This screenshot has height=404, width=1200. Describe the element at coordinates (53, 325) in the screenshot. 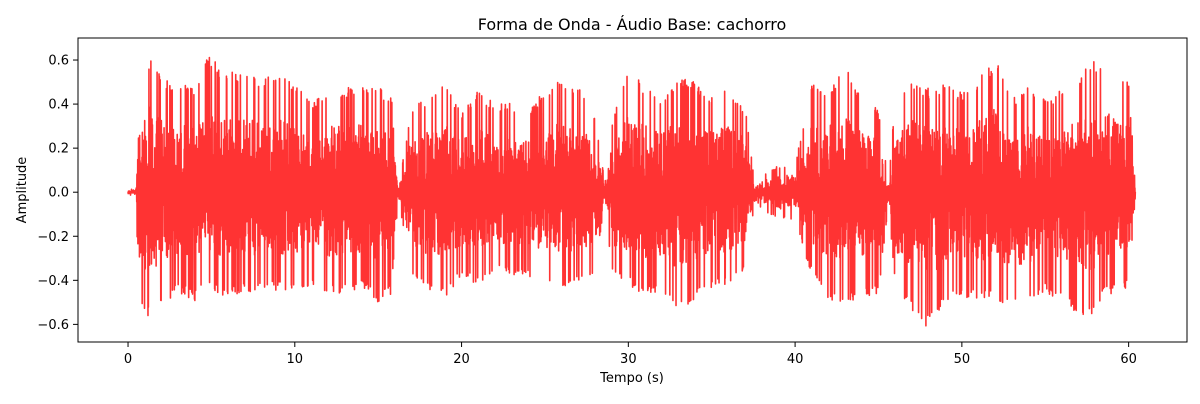

I see `y-tick-label: −0.6` at that location.